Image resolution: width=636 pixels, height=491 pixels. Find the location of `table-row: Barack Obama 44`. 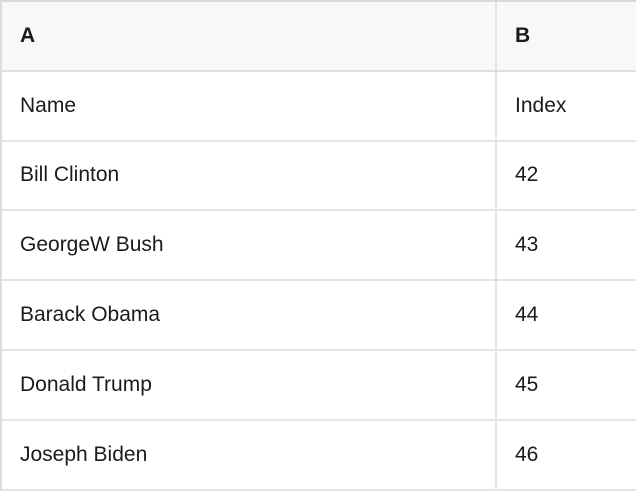

table-row: Barack Obama 44 is located at coordinates (319, 316).